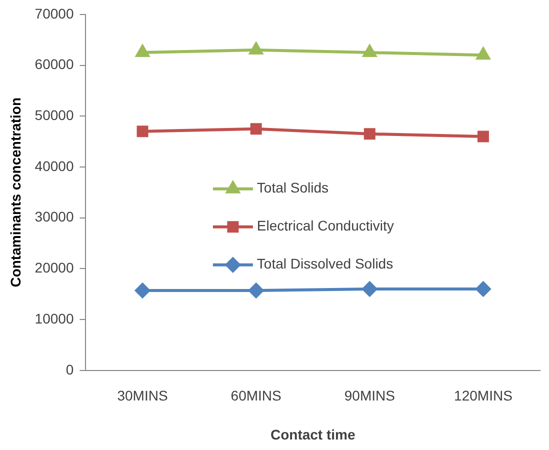 Image resolution: width=549 pixels, height=450 pixels. What do you see at coordinates (15, 193) in the screenshot?
I see `y-axis-title: Contaminants concentration` at bounding box center [15, 193].